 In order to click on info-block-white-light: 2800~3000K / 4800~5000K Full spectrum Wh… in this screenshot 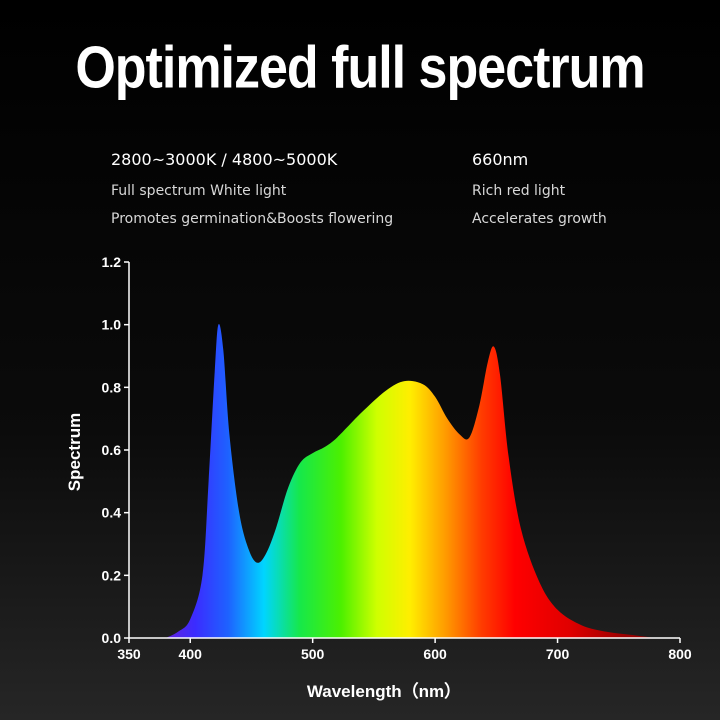, I will do `click(252, 194)`.